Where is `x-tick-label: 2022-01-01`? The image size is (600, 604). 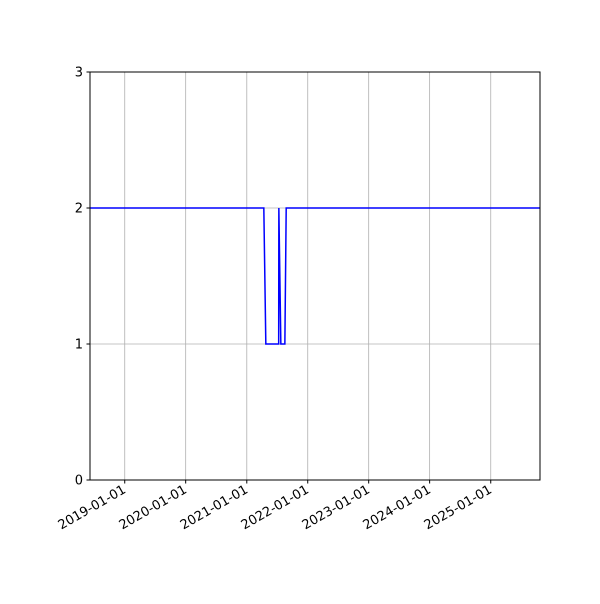 x-tick-label: 2022-01-01 is located at coordinates (275, 507).